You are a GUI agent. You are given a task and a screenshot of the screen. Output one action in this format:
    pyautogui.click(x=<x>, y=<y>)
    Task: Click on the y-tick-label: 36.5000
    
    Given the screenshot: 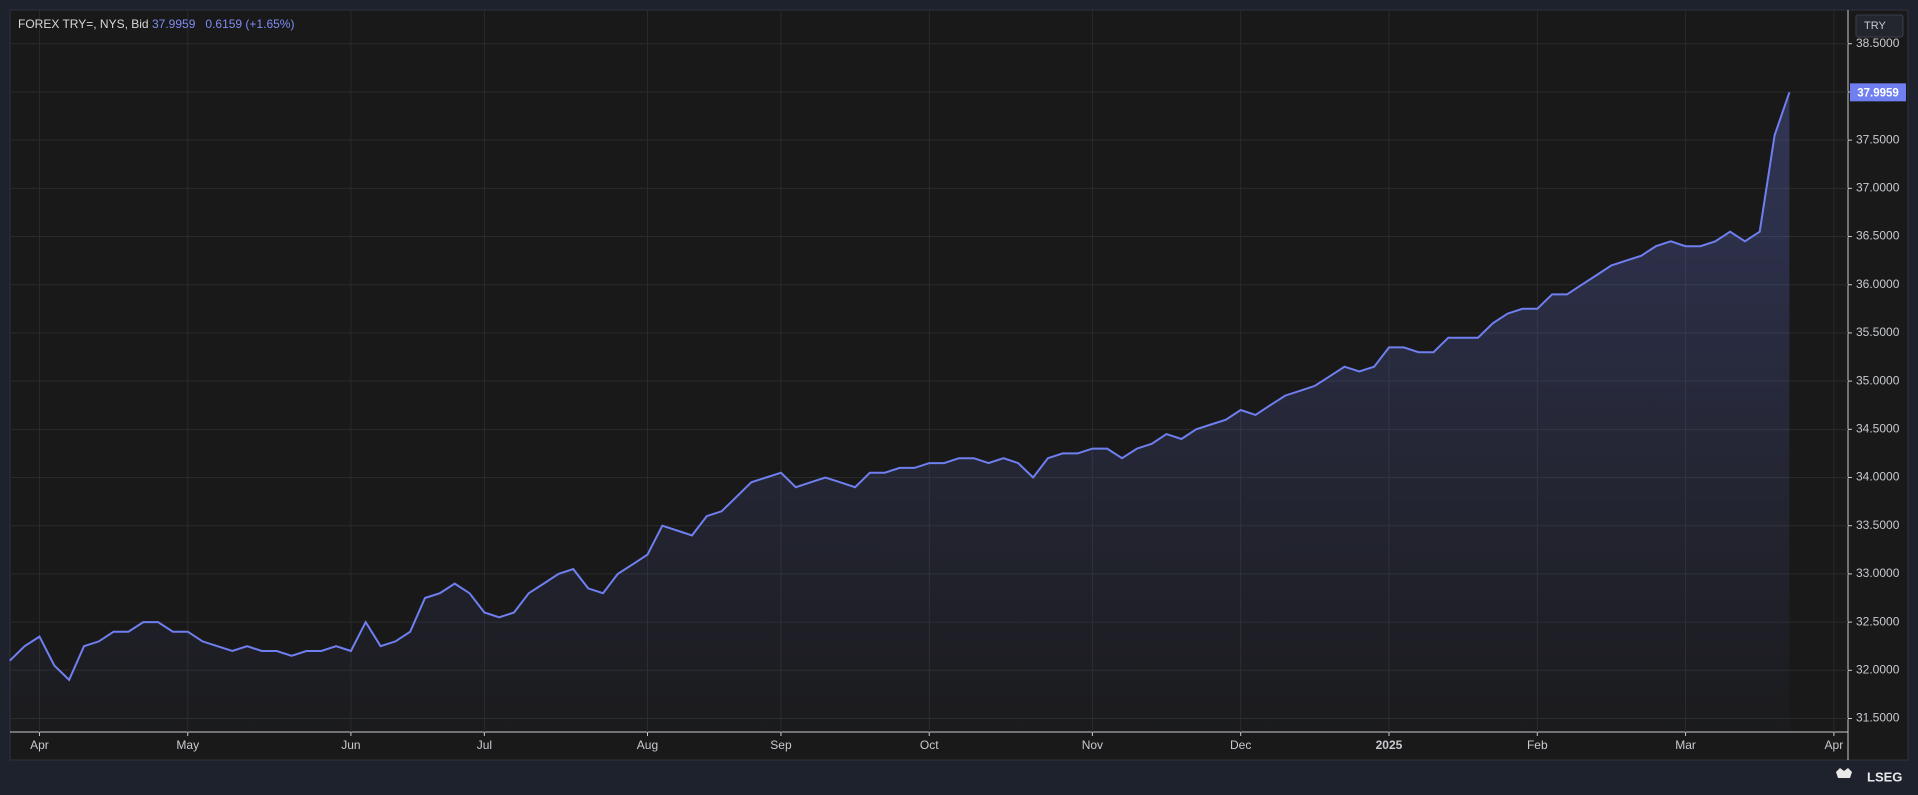 What is the action you would take?
    pyautogui.click(x=1878, y=236)
    